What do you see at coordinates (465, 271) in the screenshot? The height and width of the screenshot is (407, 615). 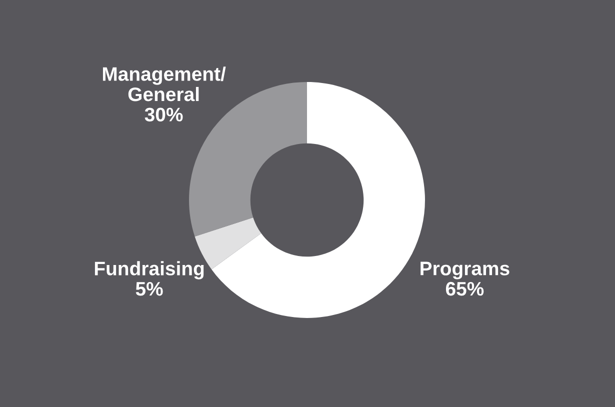 I see `slice-label: Programs` at bounding box center [465, 271].